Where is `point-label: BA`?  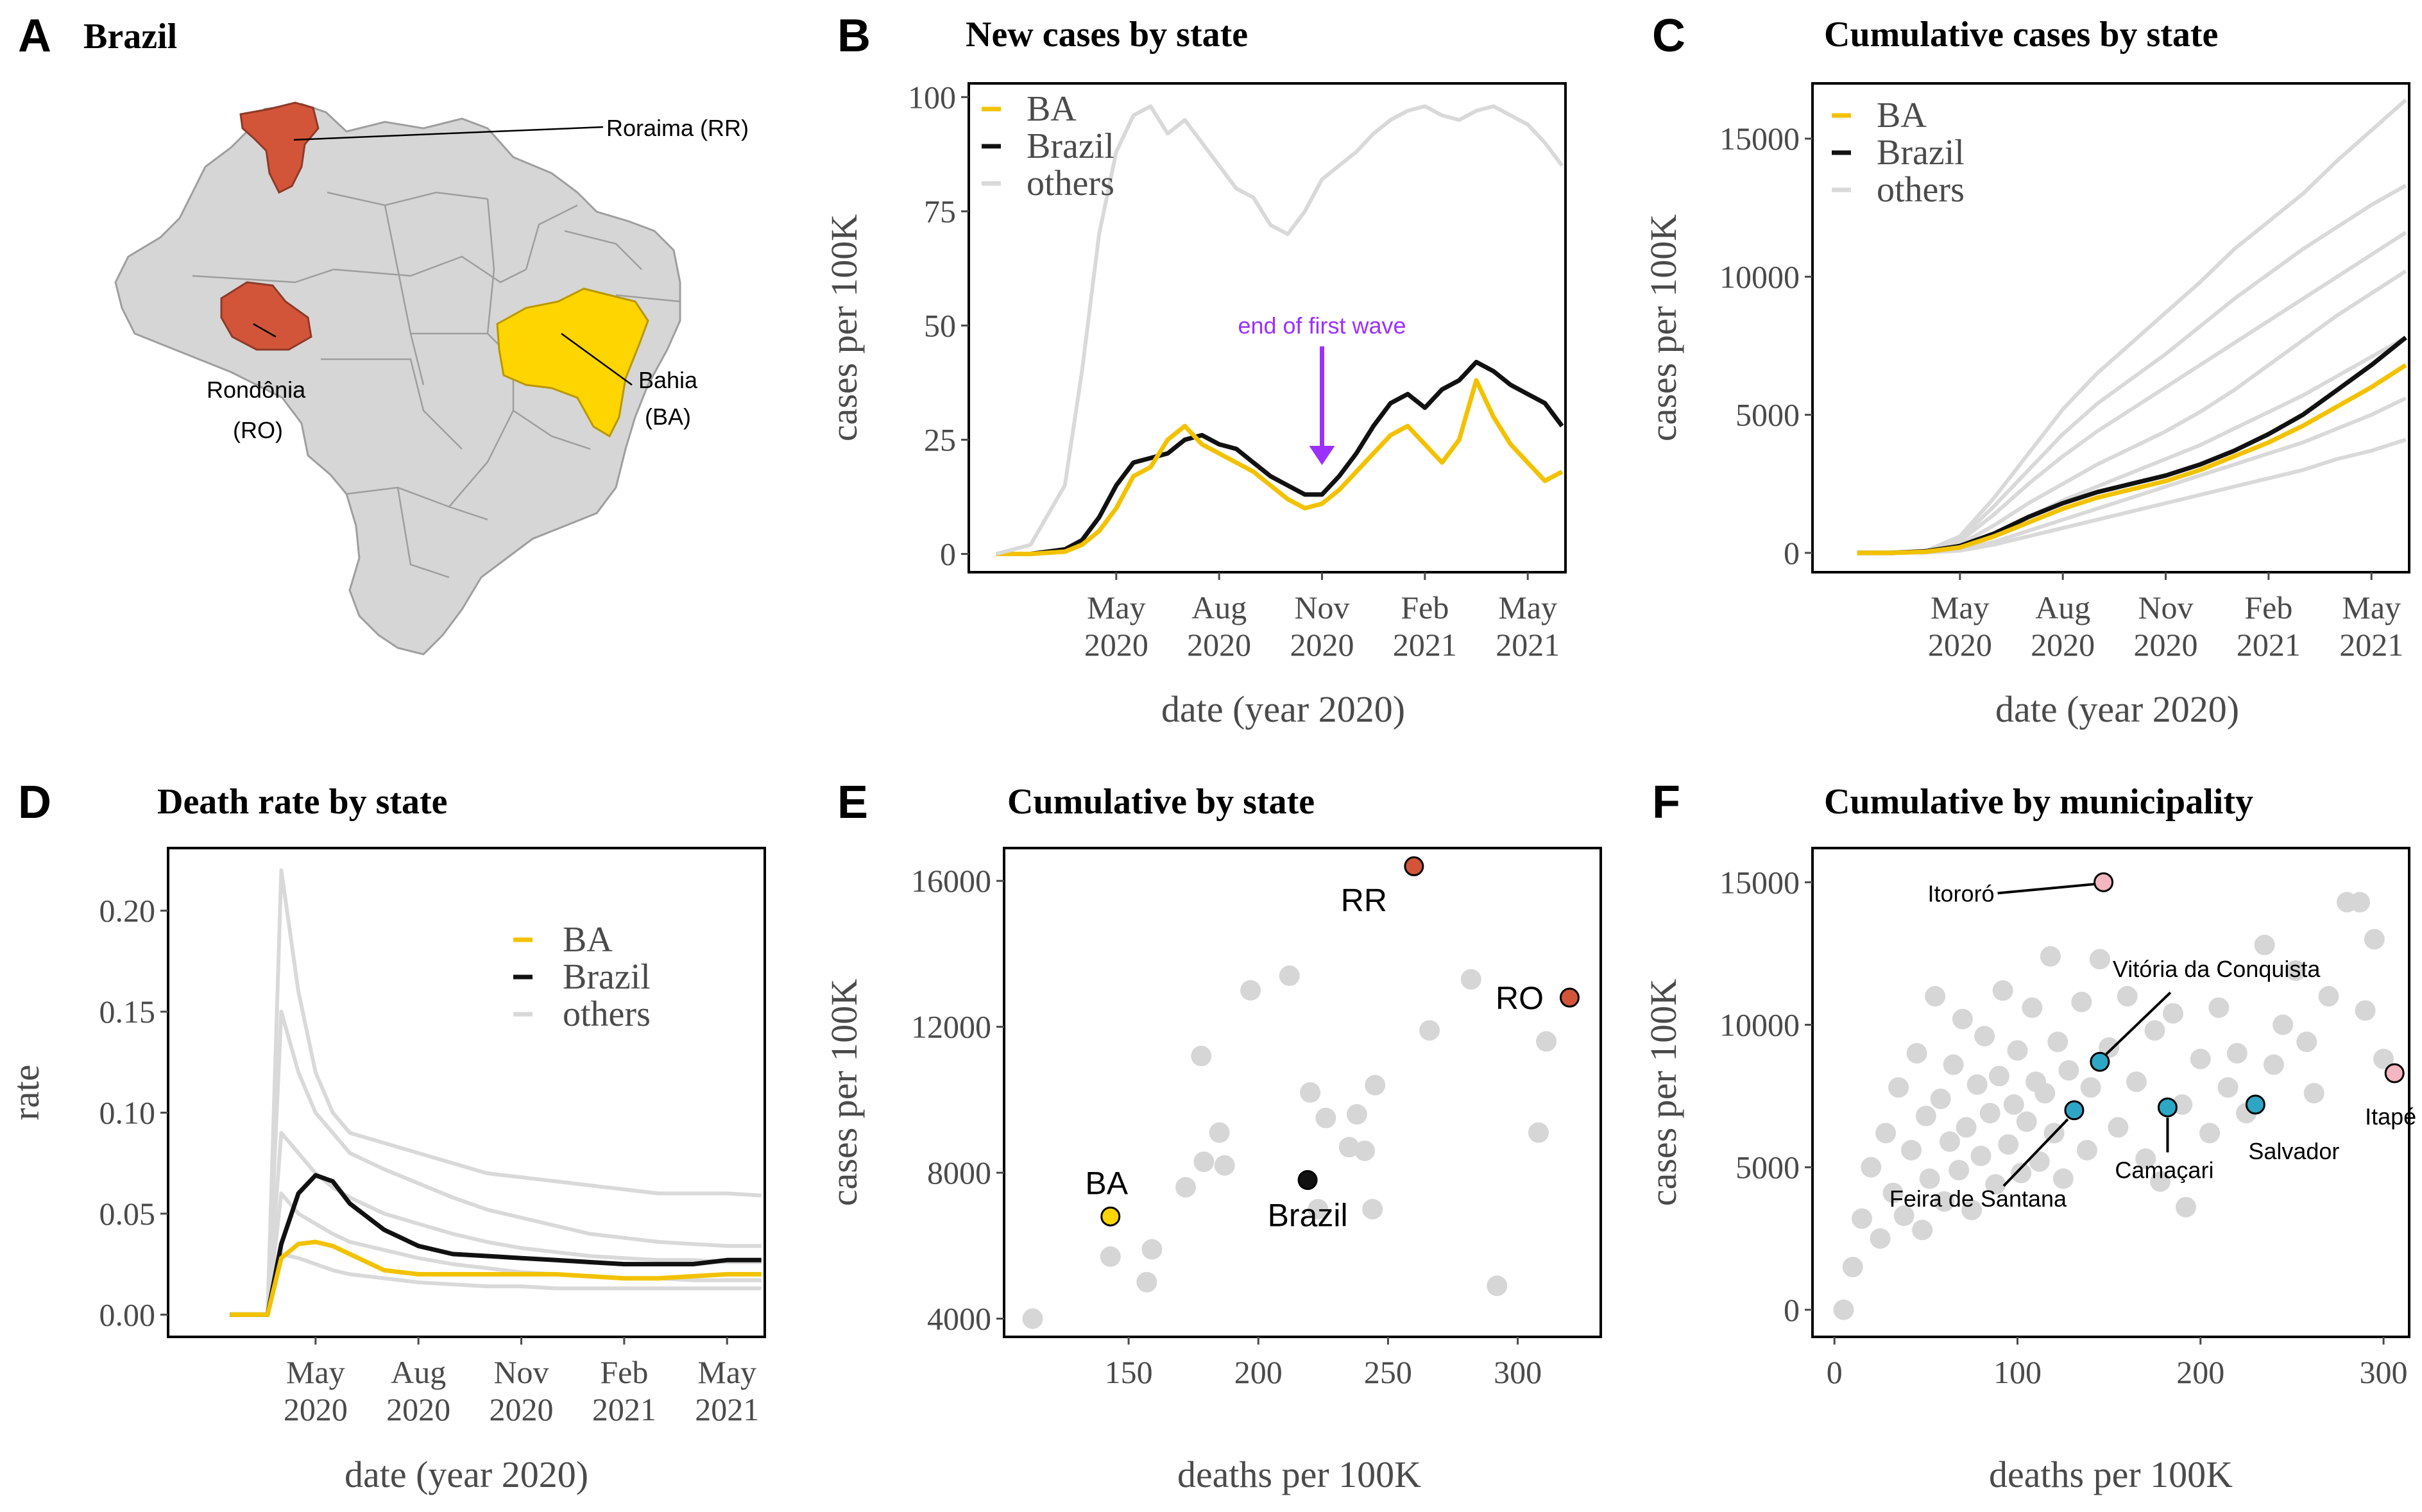 point-label: BA is located at coordinates (1106, 1183).